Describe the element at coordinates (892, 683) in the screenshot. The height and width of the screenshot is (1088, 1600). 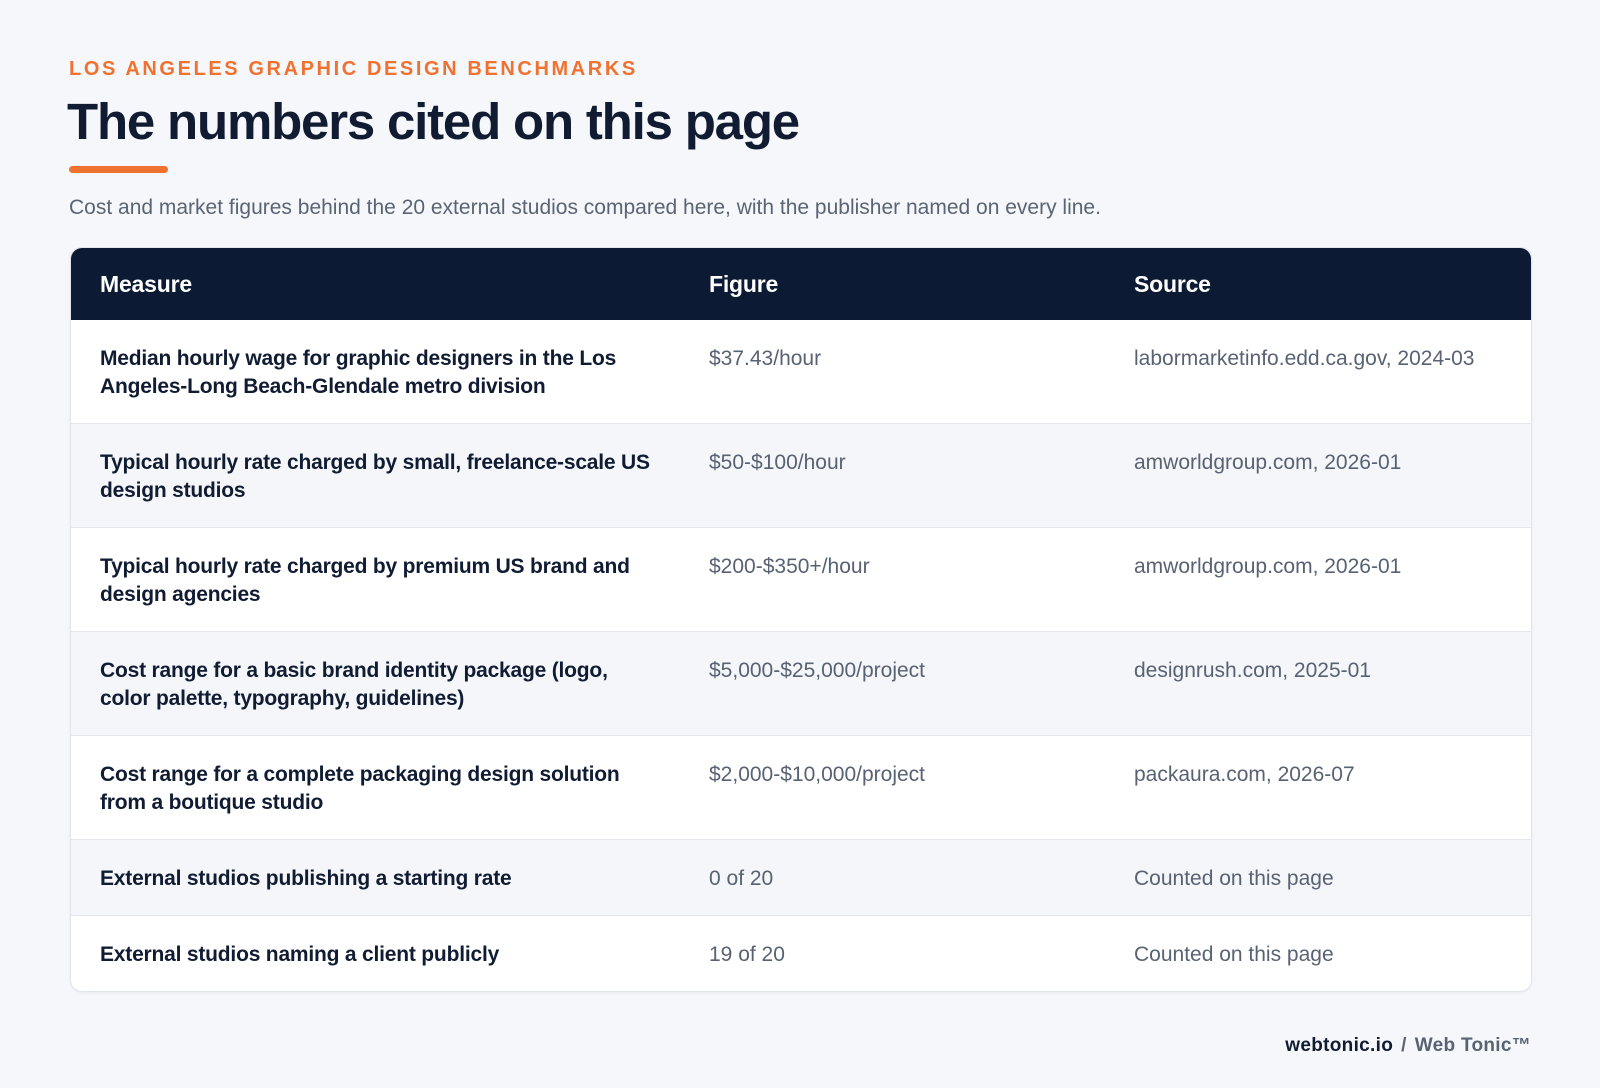
I see `figure-cell: $5,000-$25,000/project` at that location.